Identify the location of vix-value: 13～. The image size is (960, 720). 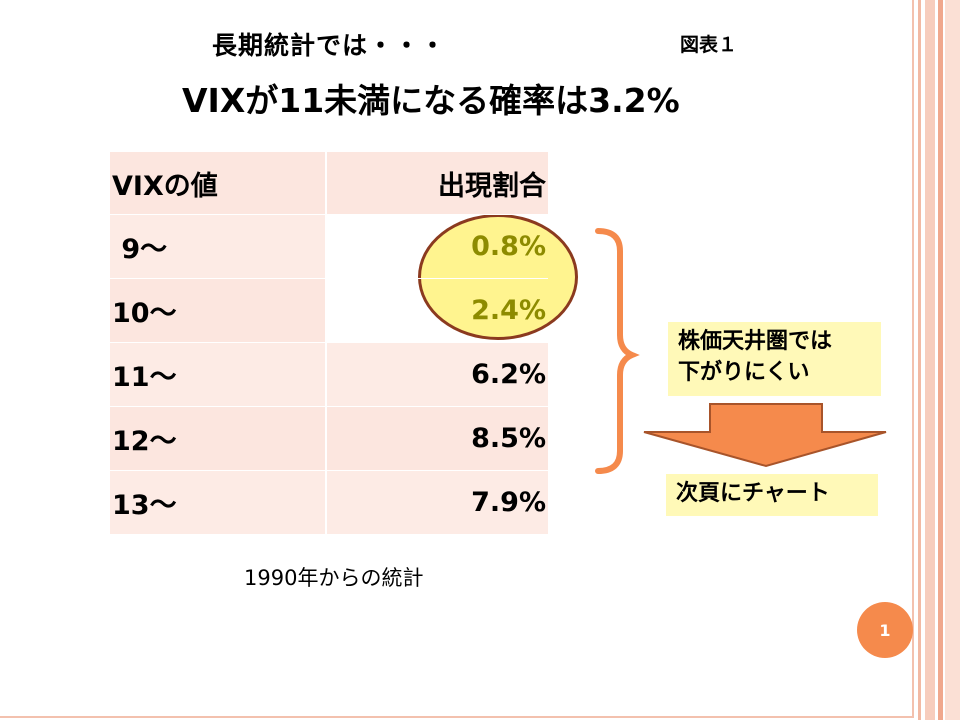
(218, 502).